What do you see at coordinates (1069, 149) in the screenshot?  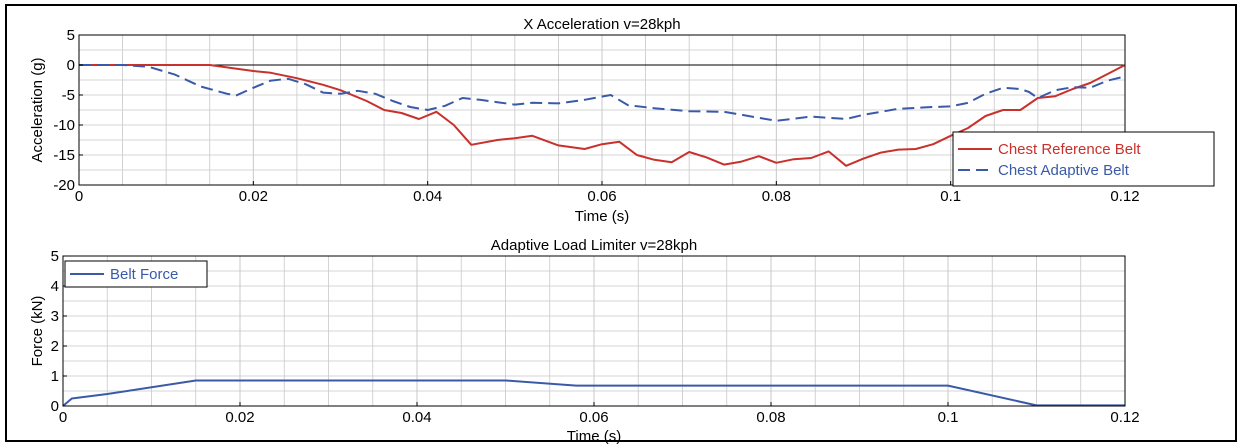 I see `legend-label-reference: Chest Reference Belt` at bounding box center [1069, 149].